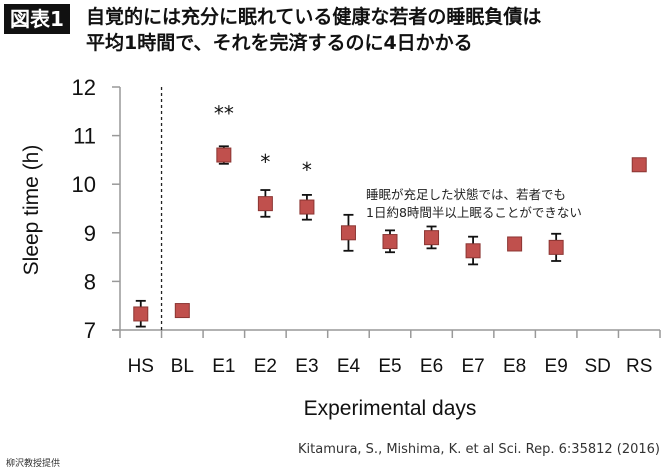 The image size is (670, 470). I want to click on x-tick-label: E4, so click(349, 366).